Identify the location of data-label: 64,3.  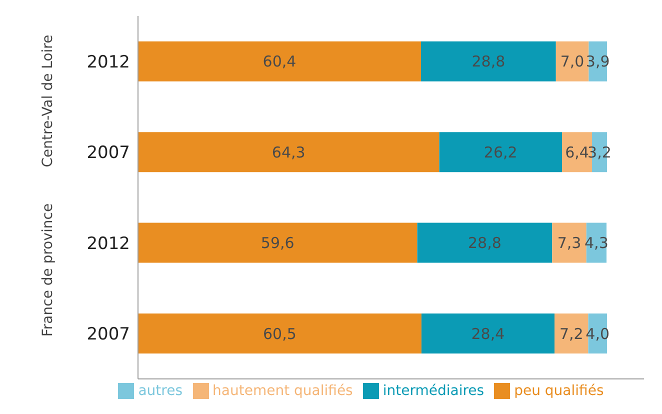
(289, 152).